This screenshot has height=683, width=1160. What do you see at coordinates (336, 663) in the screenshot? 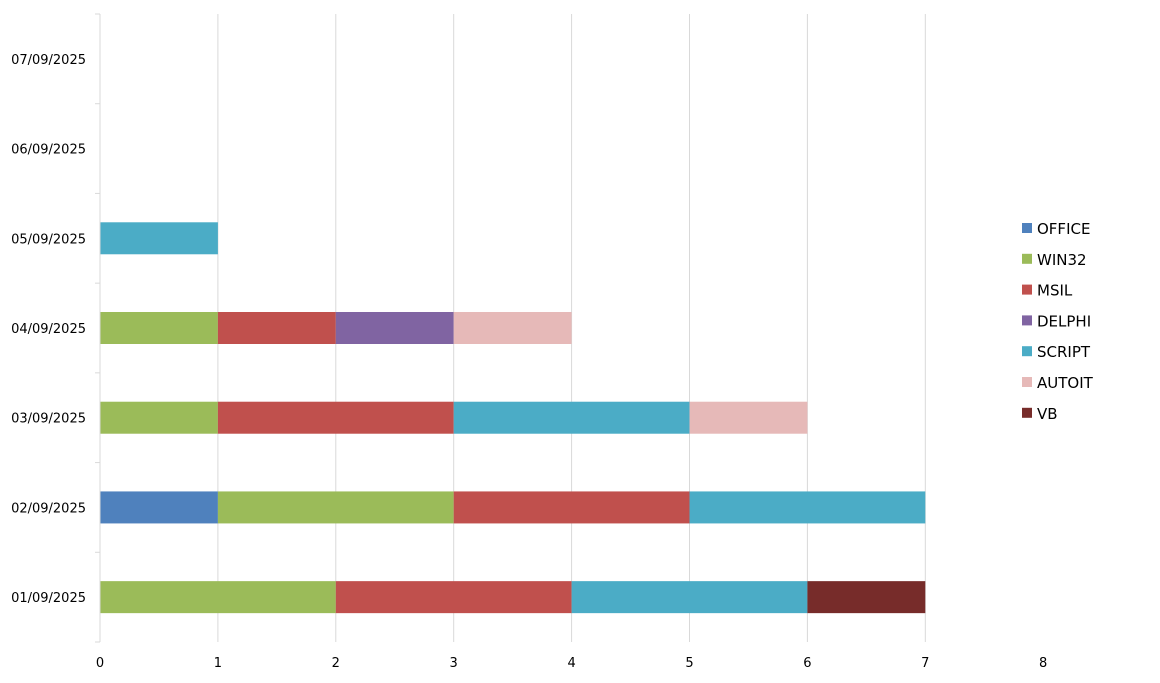
I see `x-tick-label: 2` at bounding box center [336, 663].